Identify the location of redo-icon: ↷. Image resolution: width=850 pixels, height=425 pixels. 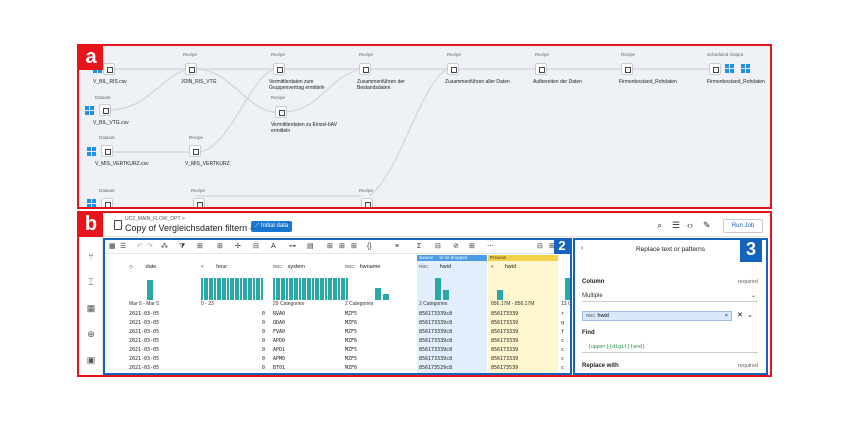
(150, 246).